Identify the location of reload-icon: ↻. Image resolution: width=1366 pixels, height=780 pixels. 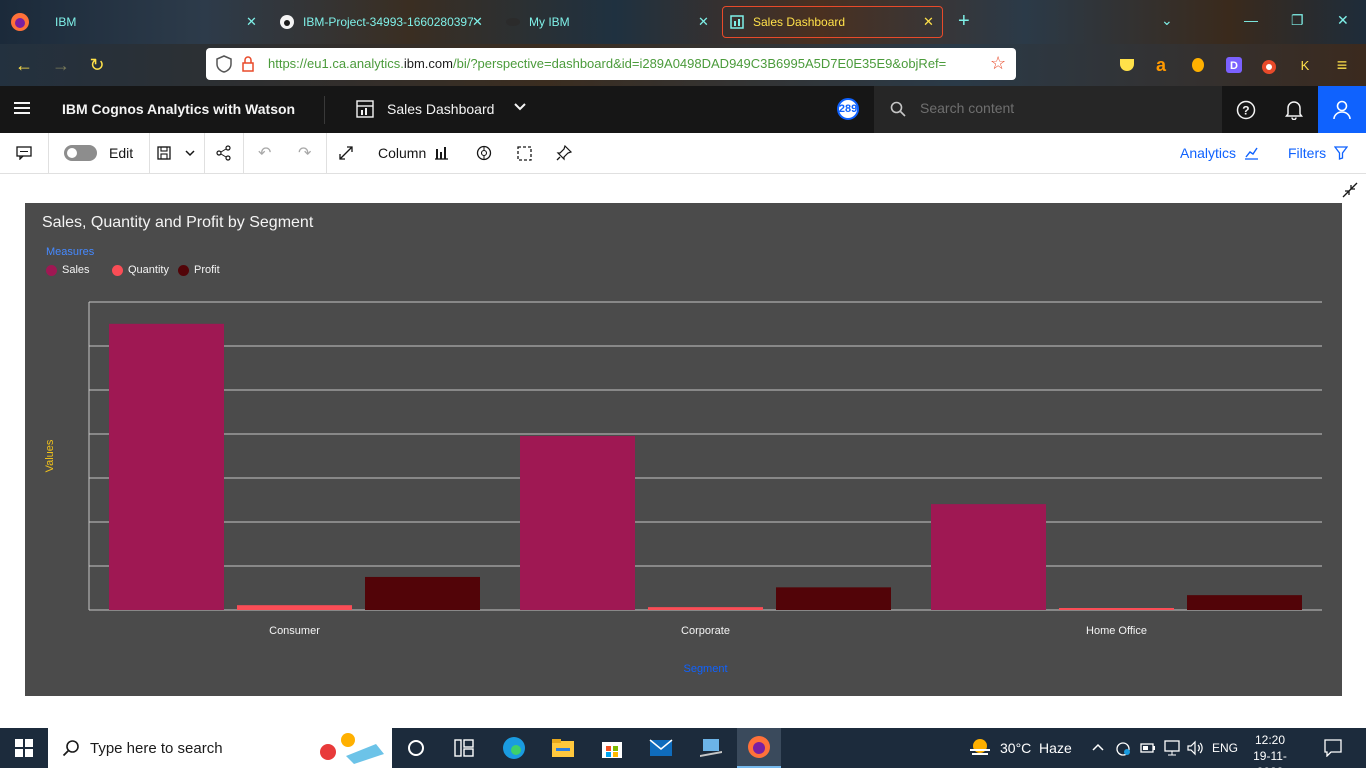
(97, 64).